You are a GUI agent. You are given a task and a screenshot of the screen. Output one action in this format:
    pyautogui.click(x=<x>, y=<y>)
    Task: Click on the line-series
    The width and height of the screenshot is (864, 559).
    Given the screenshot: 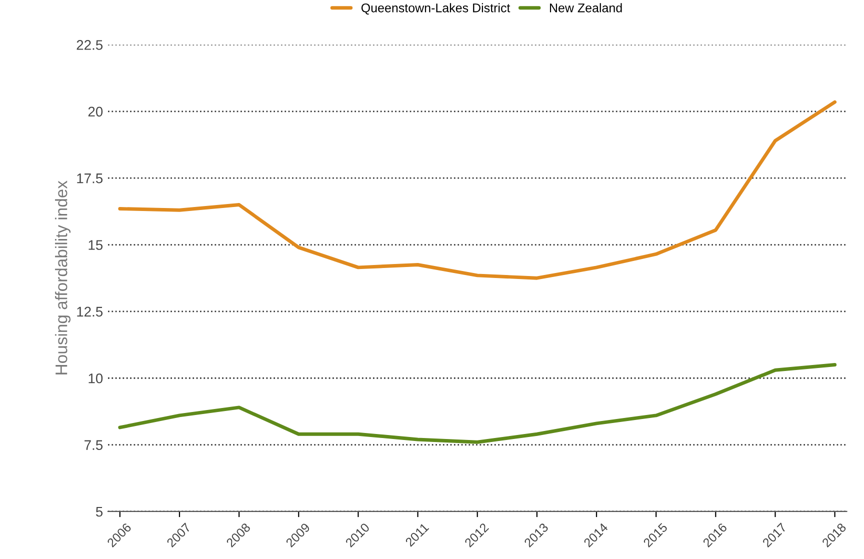 What is the action you would take?
    pyautogui.click(x=477, y=403)
    